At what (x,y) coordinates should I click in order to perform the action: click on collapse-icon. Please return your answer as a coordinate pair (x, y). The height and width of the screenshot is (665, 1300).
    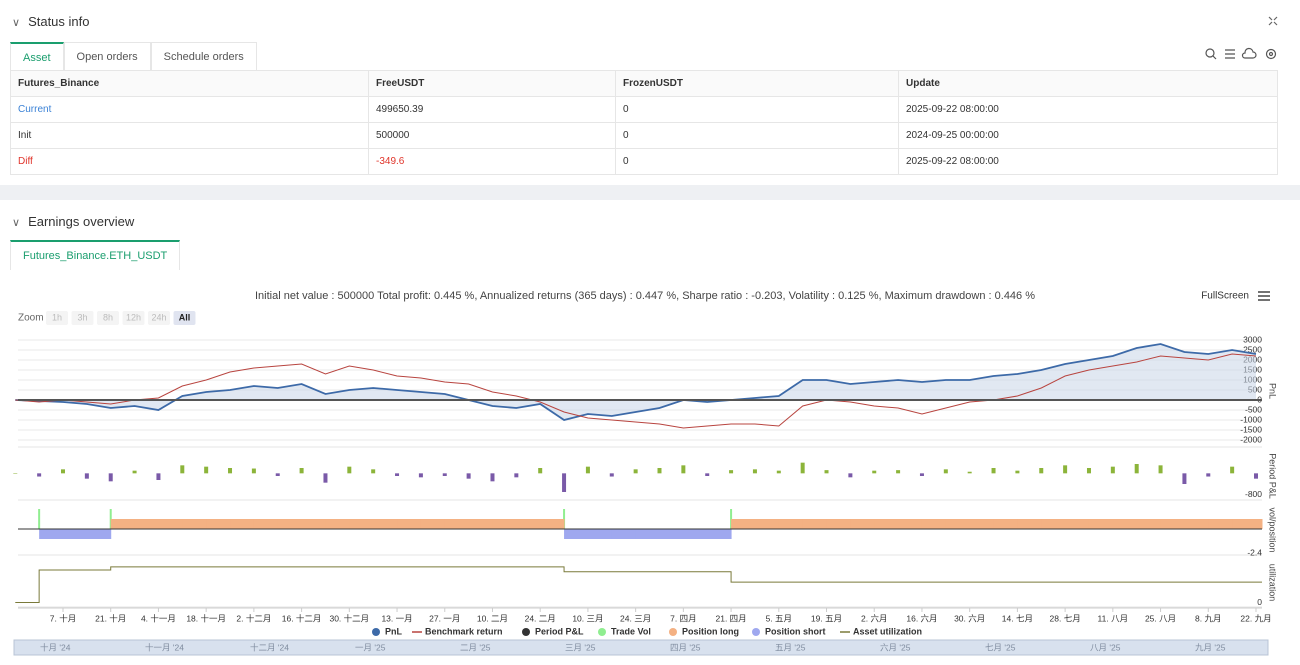
    Looking at the image, I should click on (1273, 21).